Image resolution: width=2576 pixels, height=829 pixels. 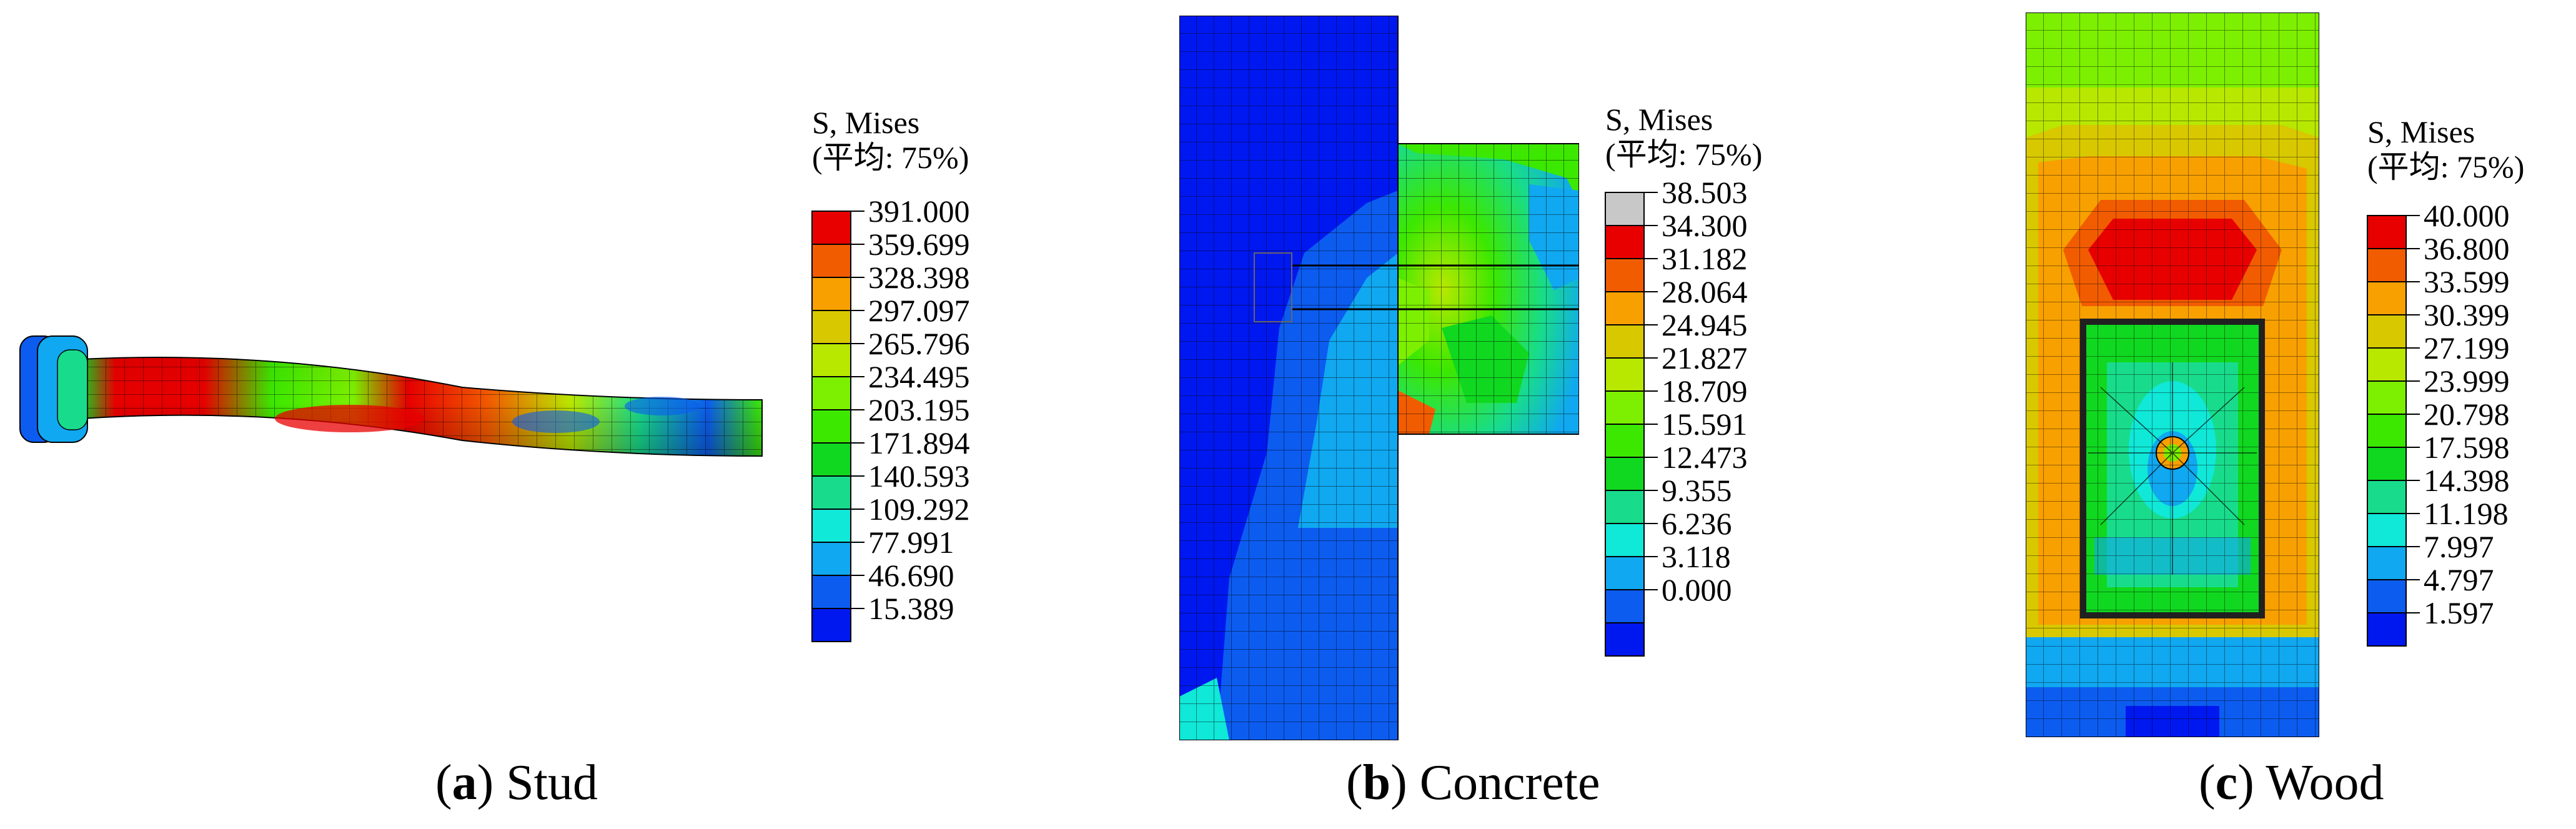 What do you see at coordinates (1705, 391) in the screenshot?
I see `colorbar-tick-label: 18.709` at bounding box center [1705, 391].